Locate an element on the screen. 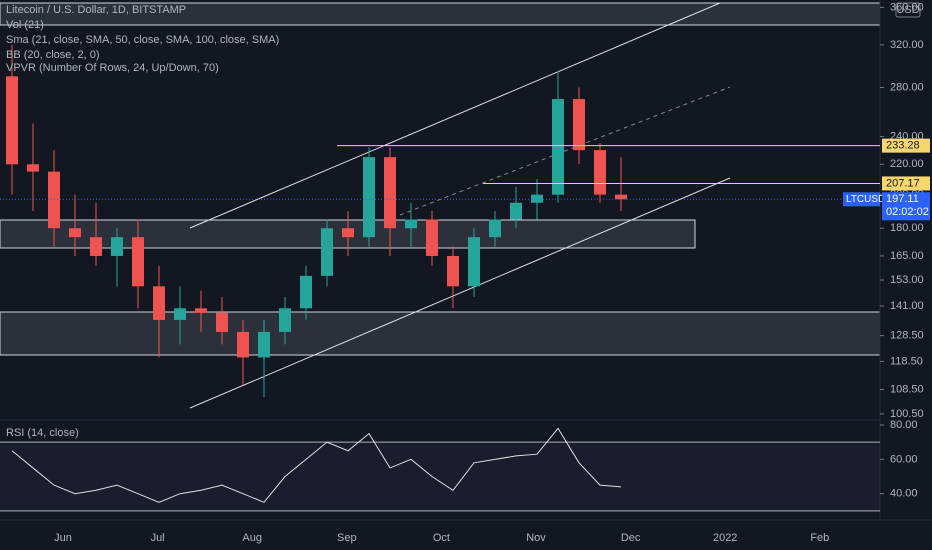  rsi-line is located at coordinates (316, 465).